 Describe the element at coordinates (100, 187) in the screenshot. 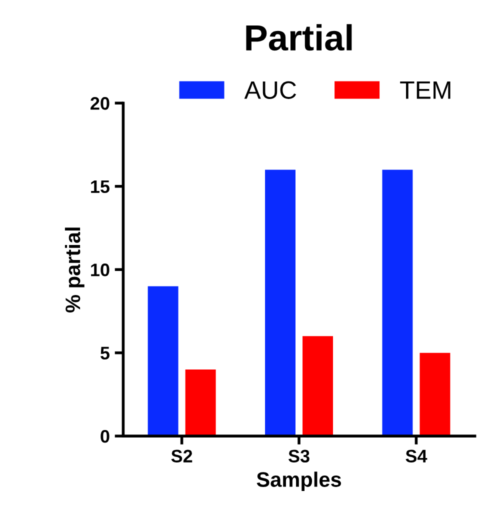

I see `y-tick-label: 15` at that location.